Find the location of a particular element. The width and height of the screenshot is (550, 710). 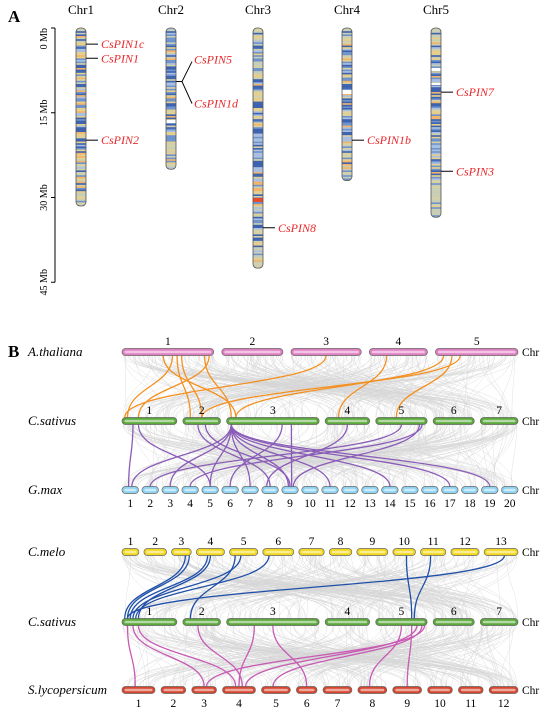

chromosome-number: 15 is located at coordinates (410, 504).